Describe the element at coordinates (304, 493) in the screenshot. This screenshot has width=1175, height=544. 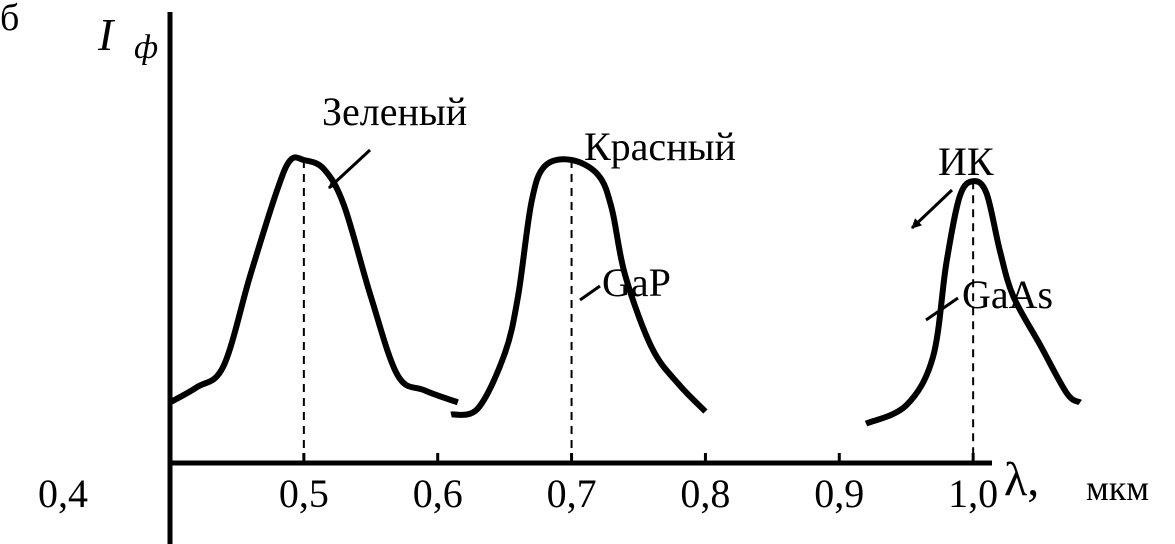
I see `x-tick-label: 0,5` at that location.